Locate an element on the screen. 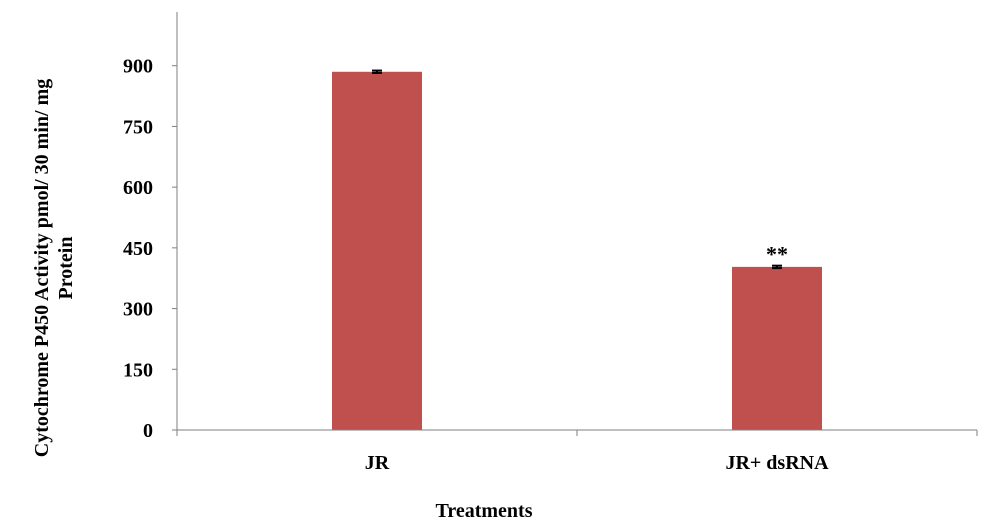  significance-label: ** is located at coordinates (777, 254).